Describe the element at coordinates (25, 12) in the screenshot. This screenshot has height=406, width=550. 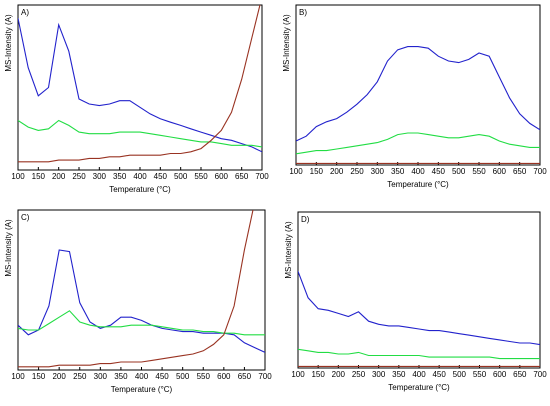
I see `panel-label: A)` at that location.